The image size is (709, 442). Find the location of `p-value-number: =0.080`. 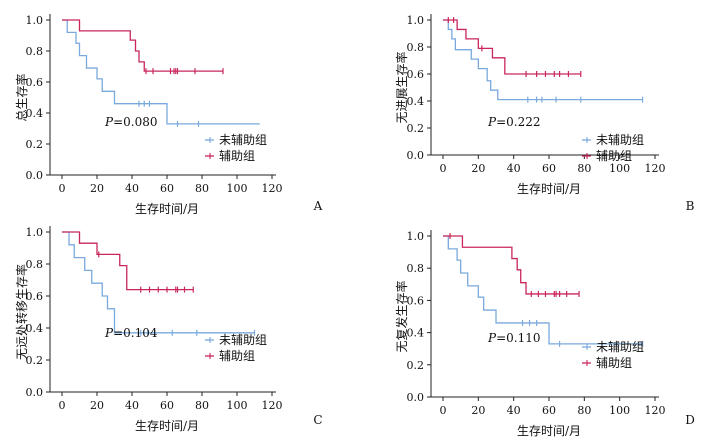

p-value-number: =0.080 is located at coordinates (135, 122).